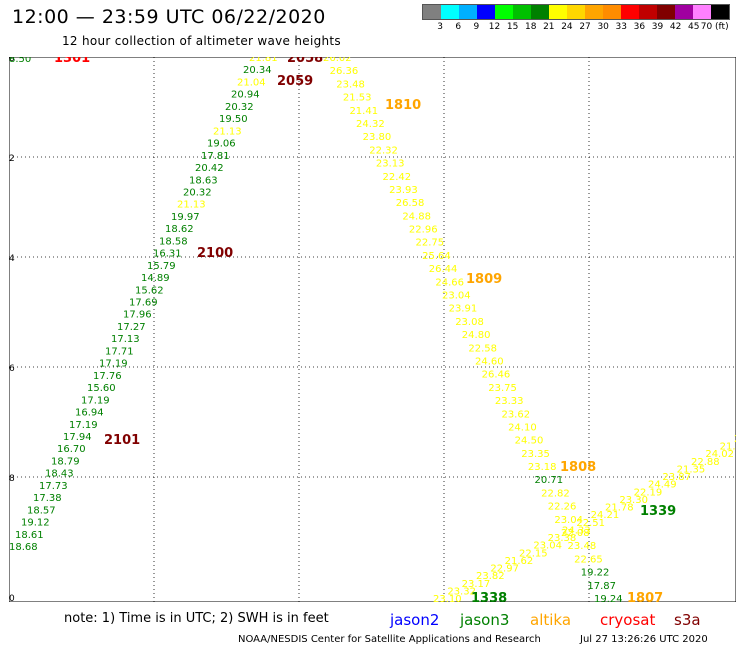  I want to click on wave-height-value: 24.02, so click(719, 454).